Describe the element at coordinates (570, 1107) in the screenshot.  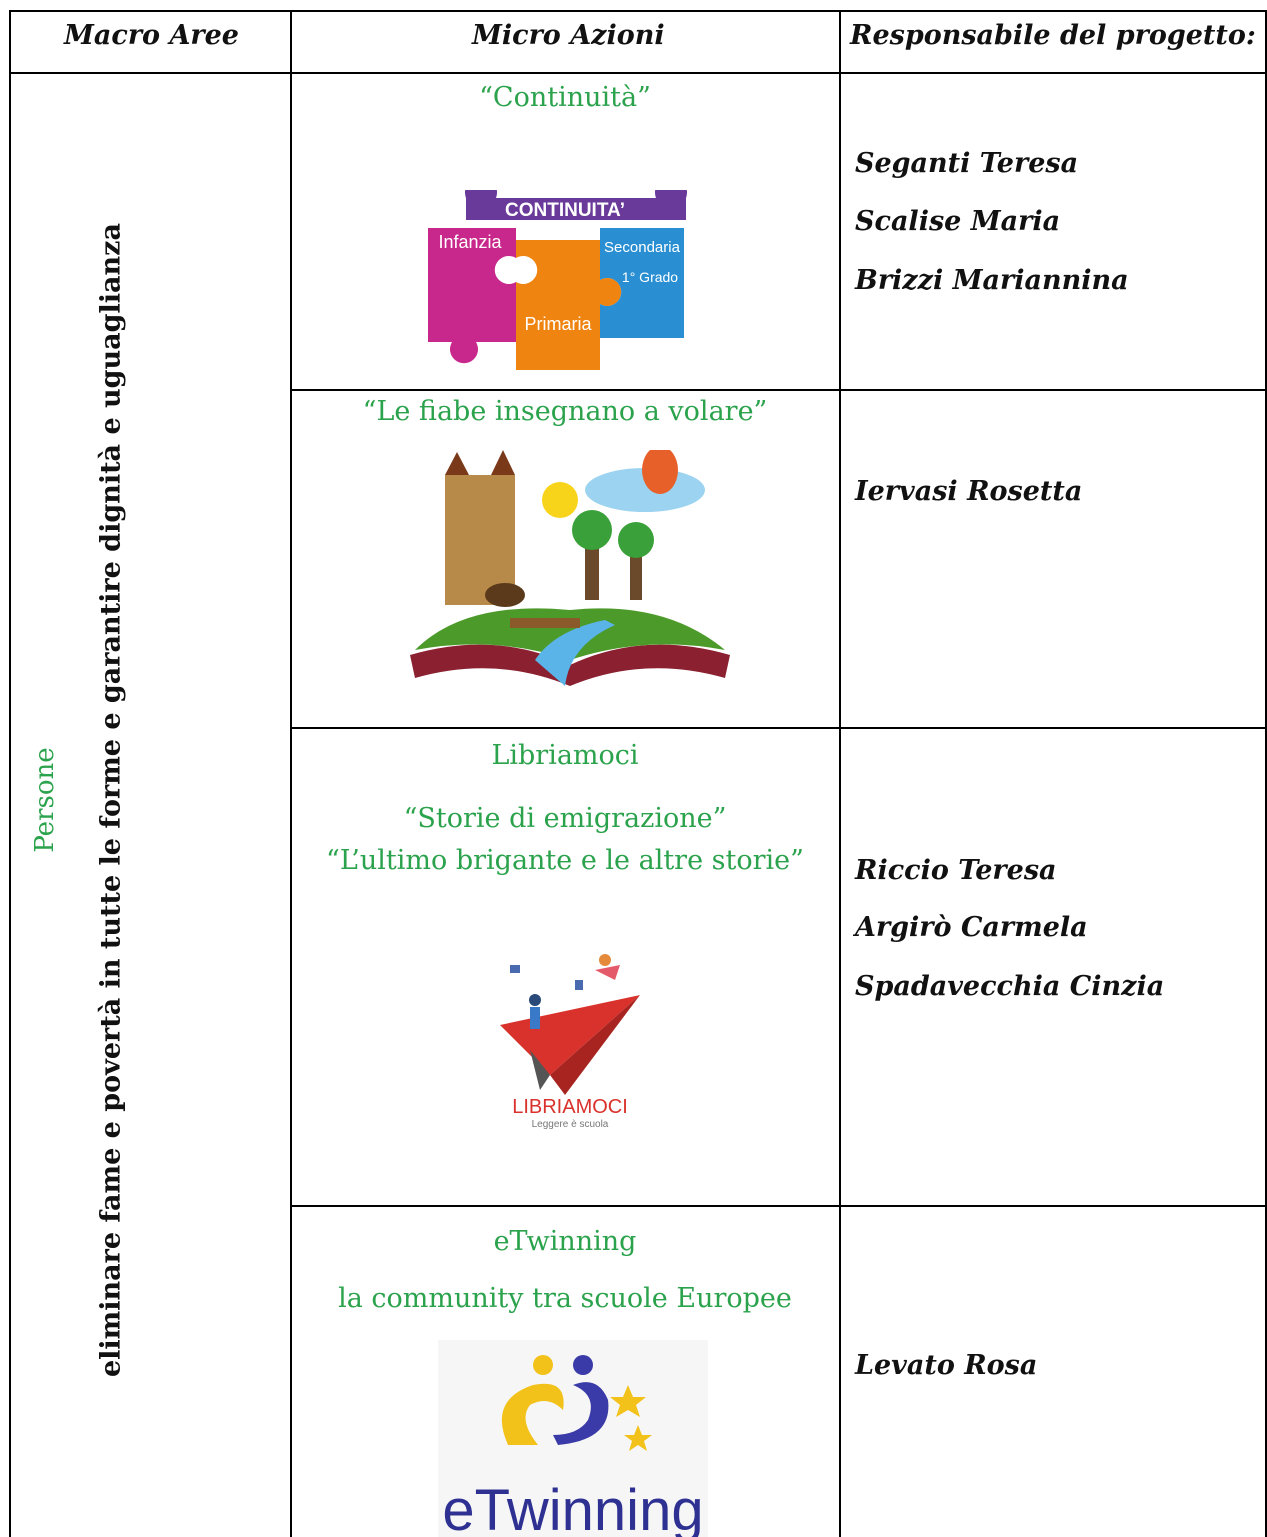
I see `logo-text: LIBRIAMOCI` at that location.